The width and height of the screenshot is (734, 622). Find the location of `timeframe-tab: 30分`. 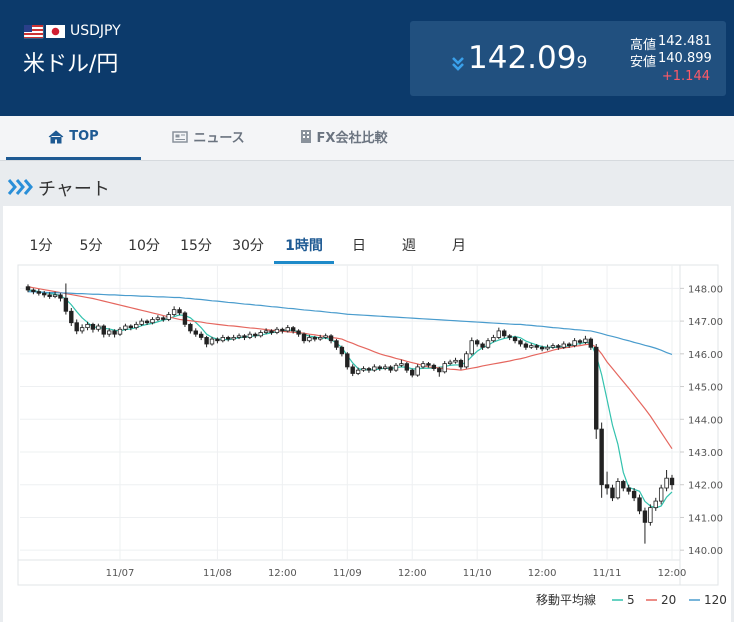

timeframe-tab: 30分 is located at coordinates (248, 245).